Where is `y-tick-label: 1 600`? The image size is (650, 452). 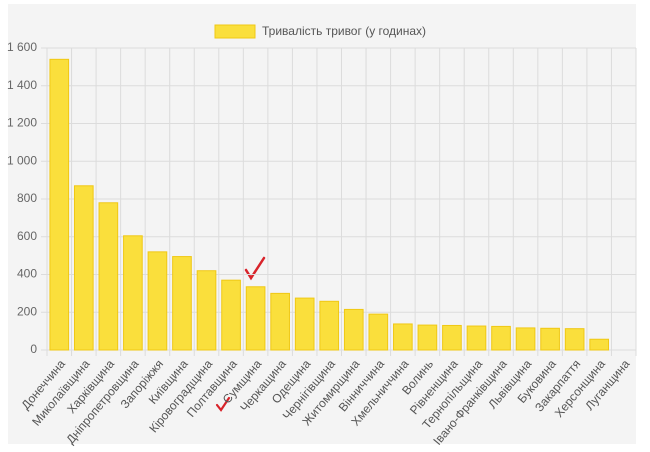
y-tick-label: 1 600 is located at coordinates (22, 47).